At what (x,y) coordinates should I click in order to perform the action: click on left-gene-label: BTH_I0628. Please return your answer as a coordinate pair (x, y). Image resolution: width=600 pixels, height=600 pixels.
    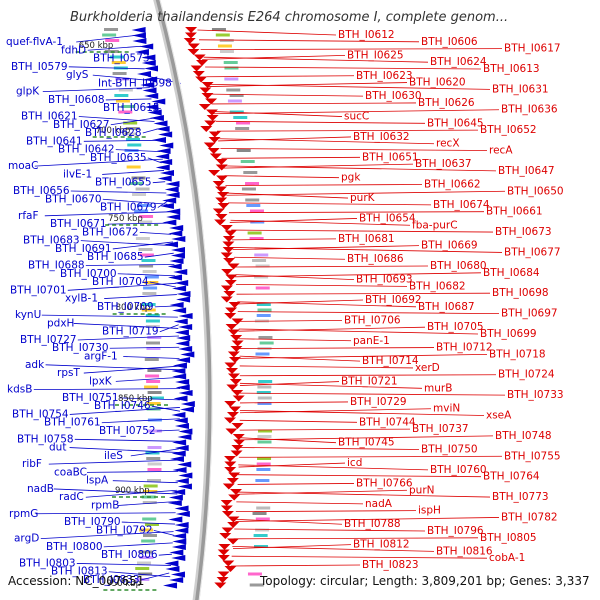
    Looking at the image, I should click on (113, 133).